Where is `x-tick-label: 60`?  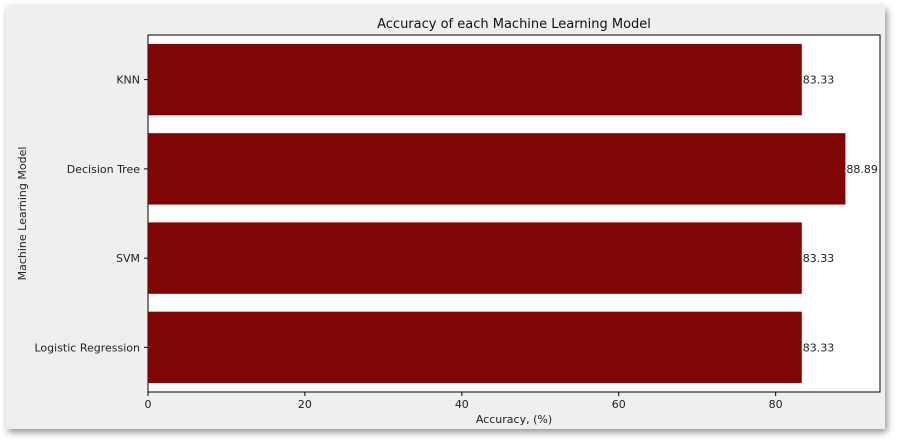 x-tick-label: 60 is located at coordinates (619, 404).